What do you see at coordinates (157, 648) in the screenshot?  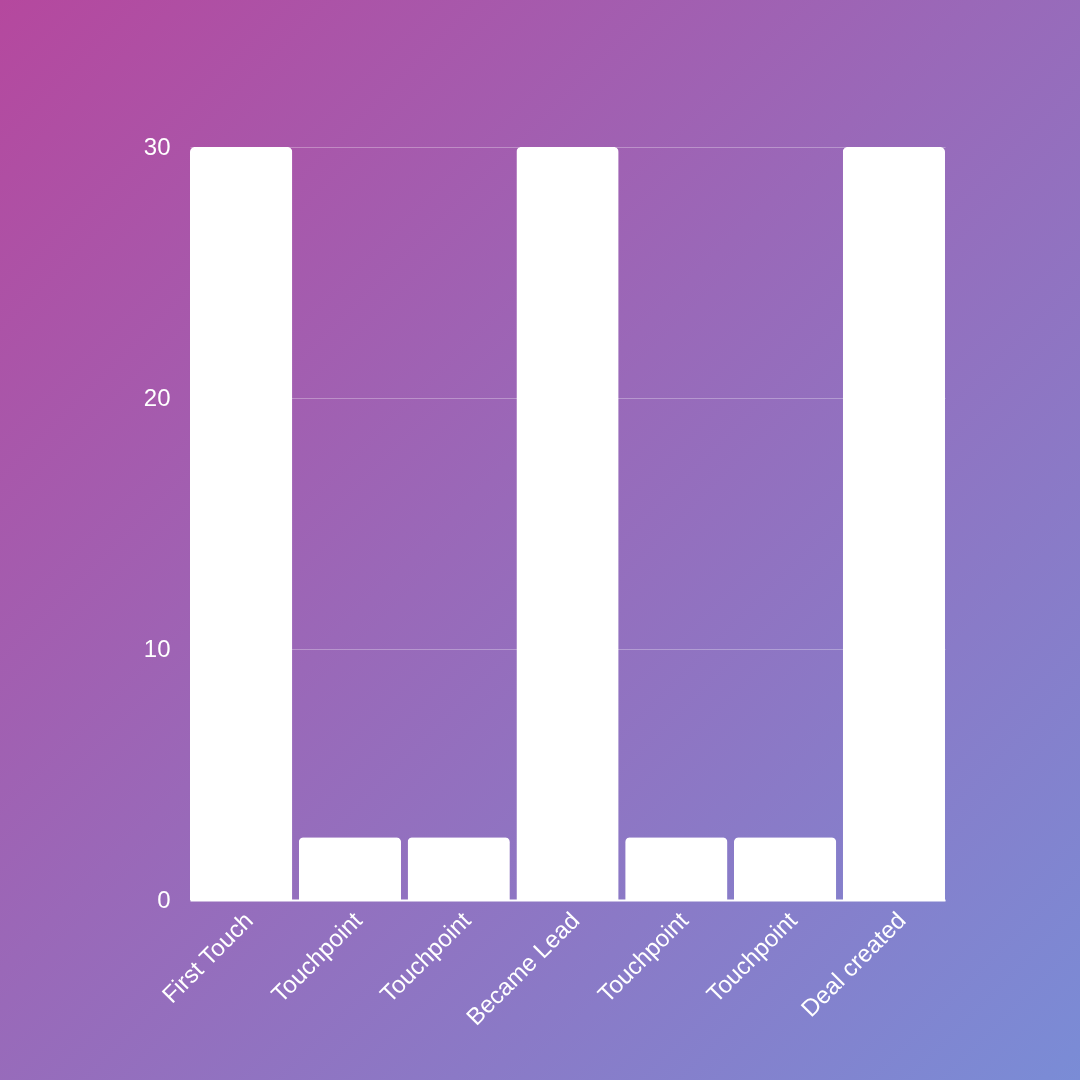 I see `y-tick-label: 10` at bounding box center [157, 648].